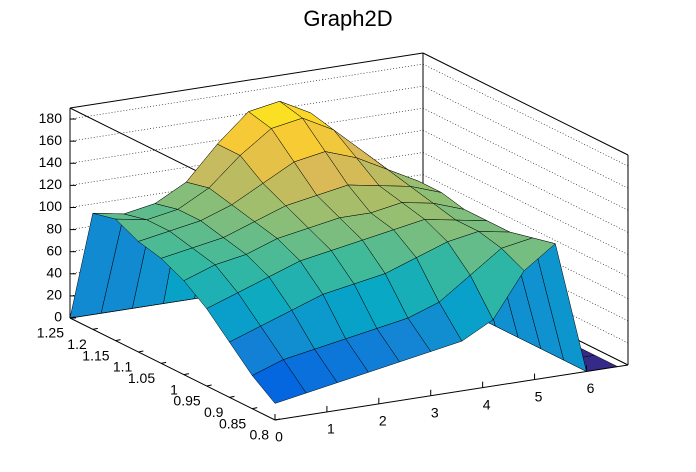 Image resolution: width=696 pixels, height=472 pixels. Describe the element at coordinates (123, 367) in the screenshot. I see `y-tick-label: 1.1` at that location.